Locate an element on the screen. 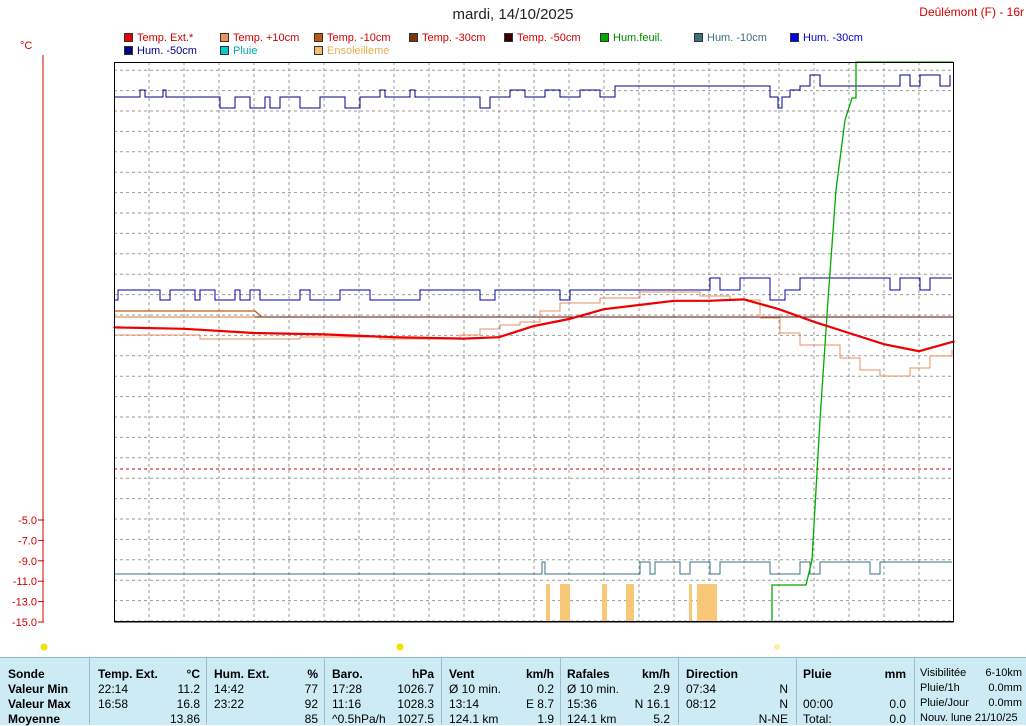  legend-item-temp-plus10: Temp. +10cm is located at coordinates (259, 37).